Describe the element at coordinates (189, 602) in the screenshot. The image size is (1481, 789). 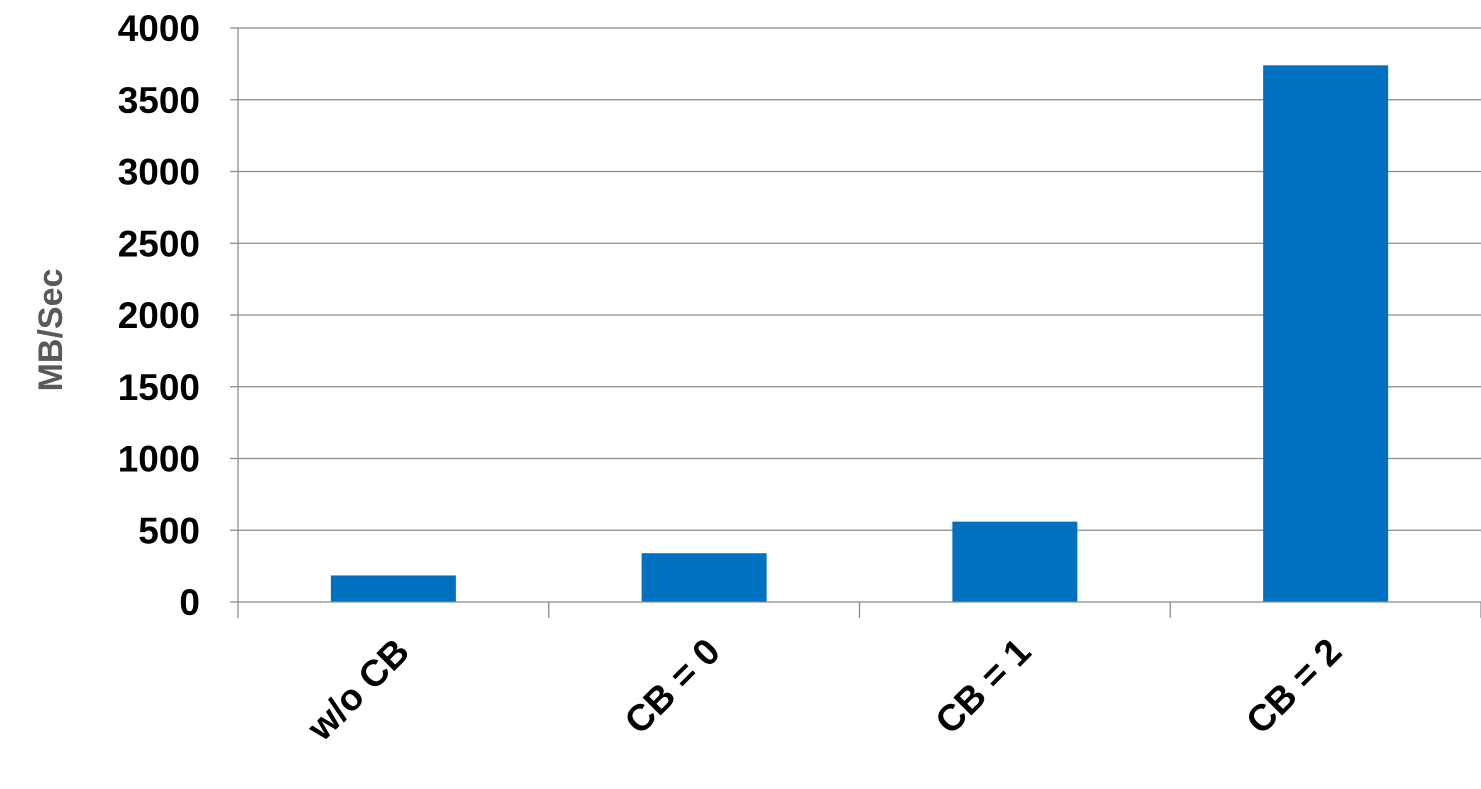
I see `y-tick-label: 0` at that location.